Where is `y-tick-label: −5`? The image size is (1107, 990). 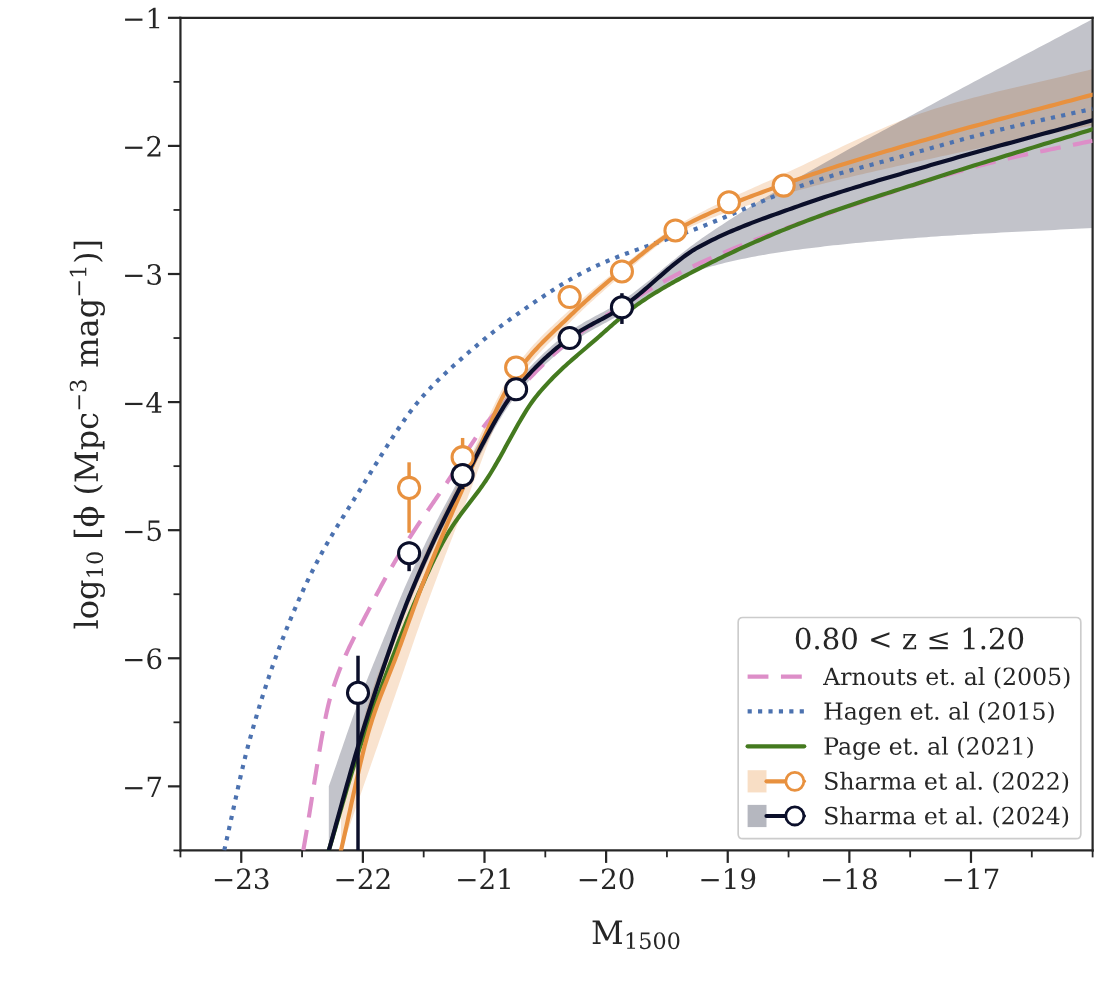
y-tick-label: −5 is located at coordinates (143, 531).